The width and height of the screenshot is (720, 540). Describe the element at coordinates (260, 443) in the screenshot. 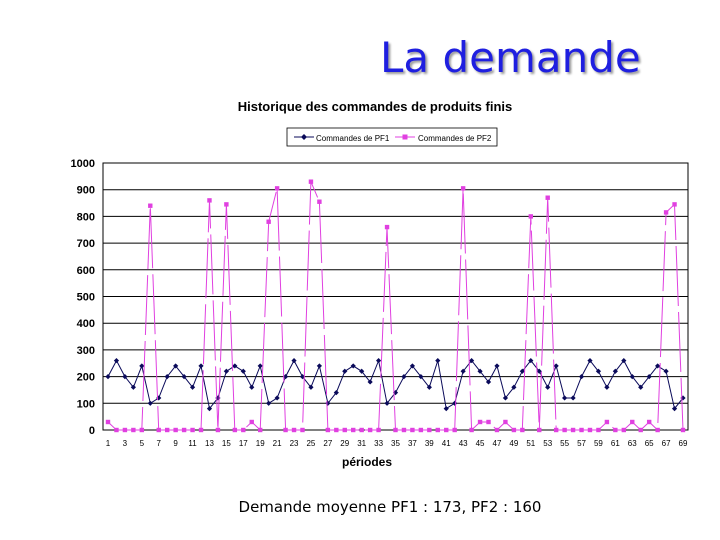

I see `x-tick-label: 19` at that location.